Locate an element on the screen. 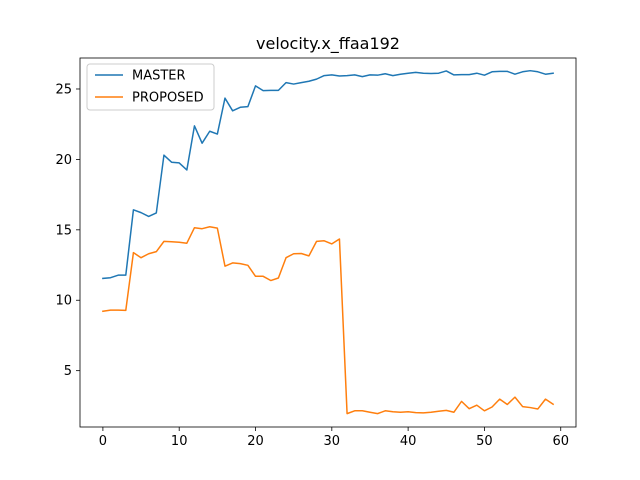 This screenshot has width=640, height=480. x-tick-label: 0 is located at coordinates (103, 441).